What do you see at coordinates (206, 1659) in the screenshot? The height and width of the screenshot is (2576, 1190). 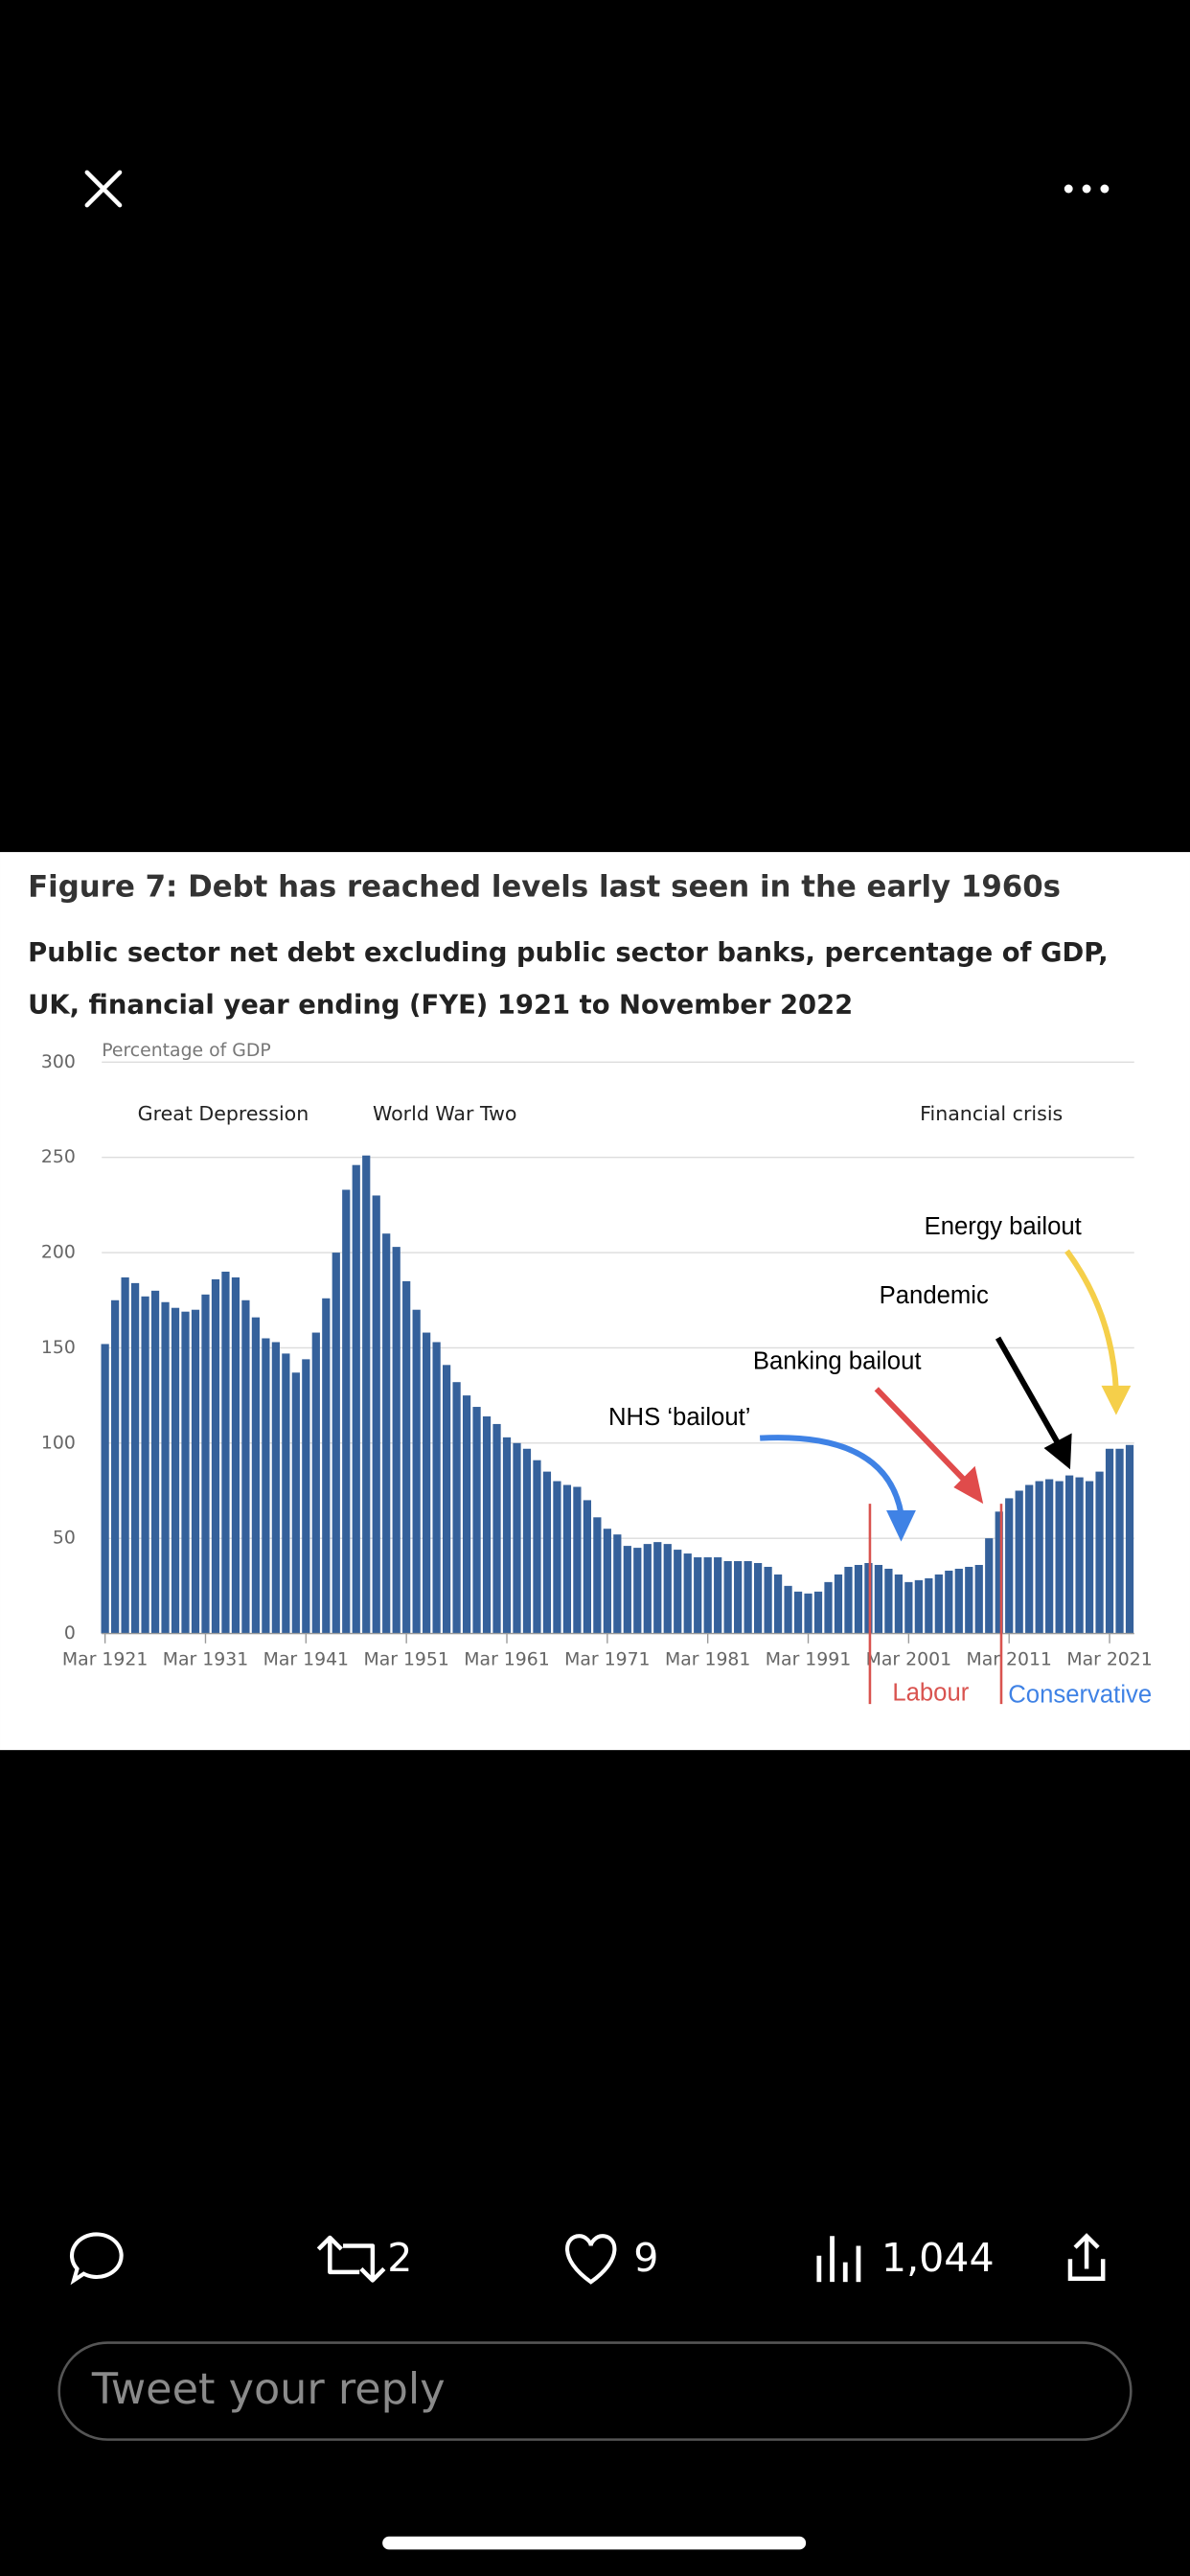 I see `x-tick-label: Mar 1931` at bounding box center [206, 1659].